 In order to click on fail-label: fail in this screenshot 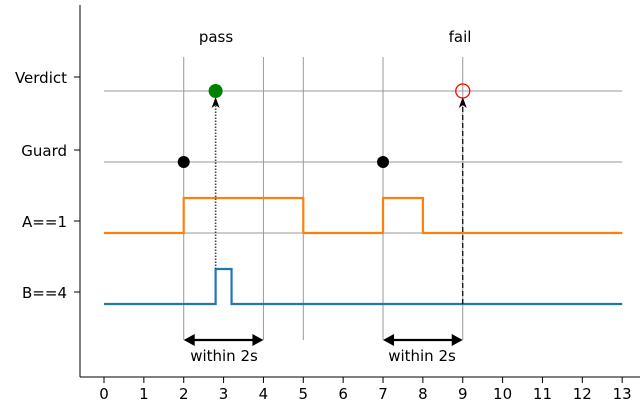, I will do `click(460, 37)`.